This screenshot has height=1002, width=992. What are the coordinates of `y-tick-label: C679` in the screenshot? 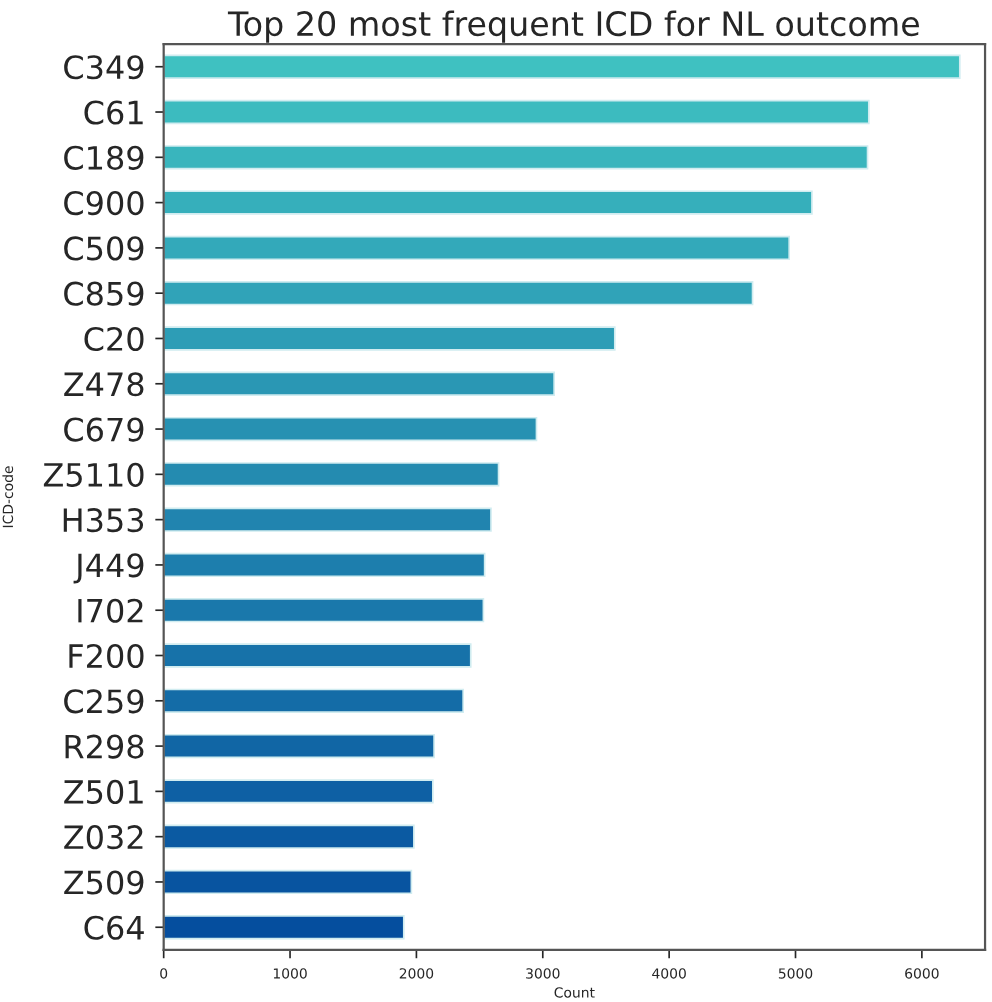 It's located at (104, 429).